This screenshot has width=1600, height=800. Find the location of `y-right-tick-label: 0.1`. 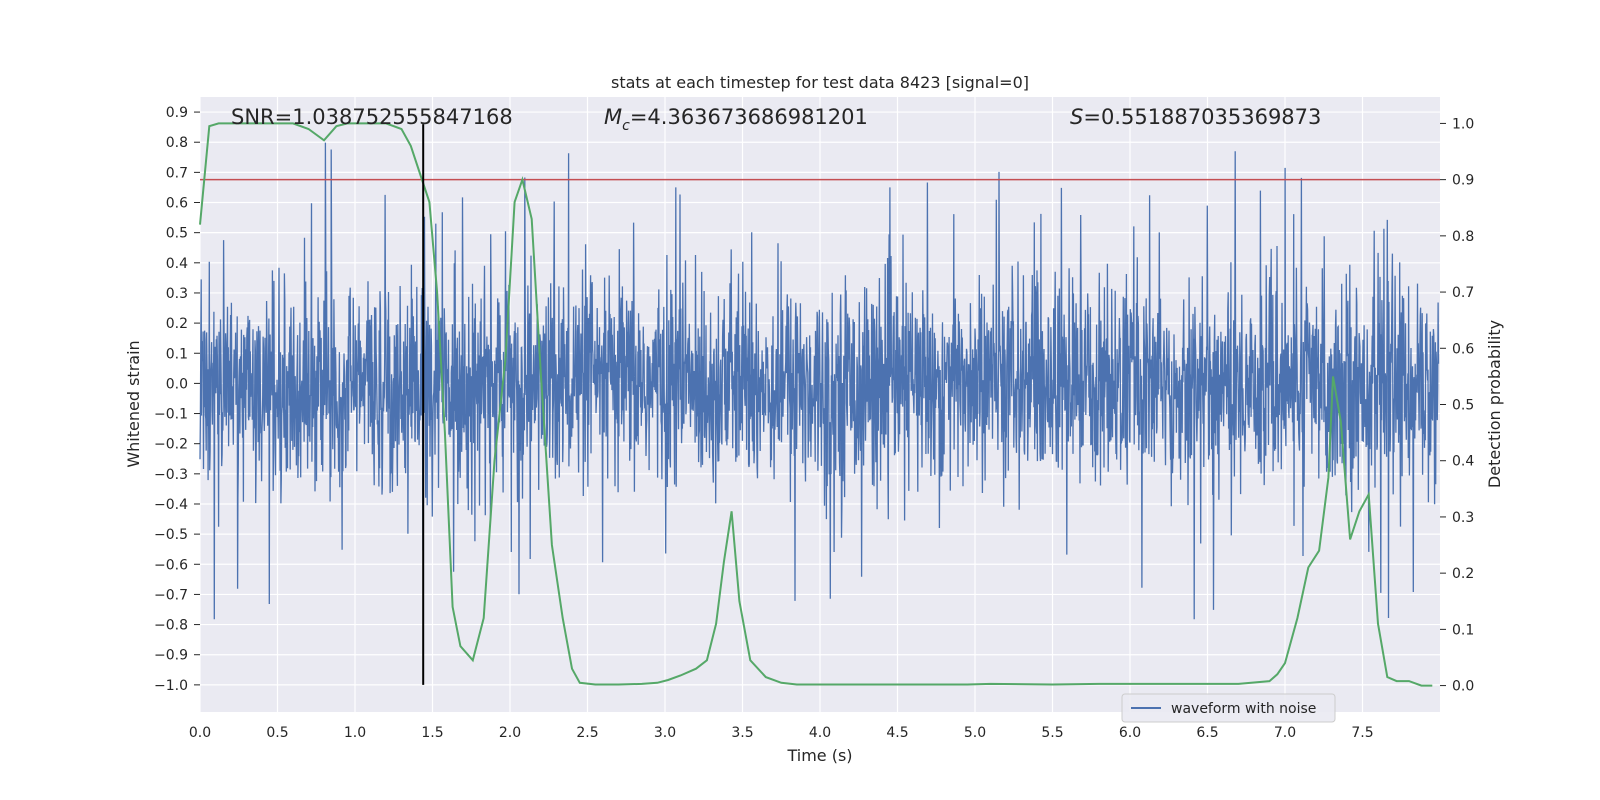

y-right-tick-label: 0.1 is located at coordinates (1463, 630).